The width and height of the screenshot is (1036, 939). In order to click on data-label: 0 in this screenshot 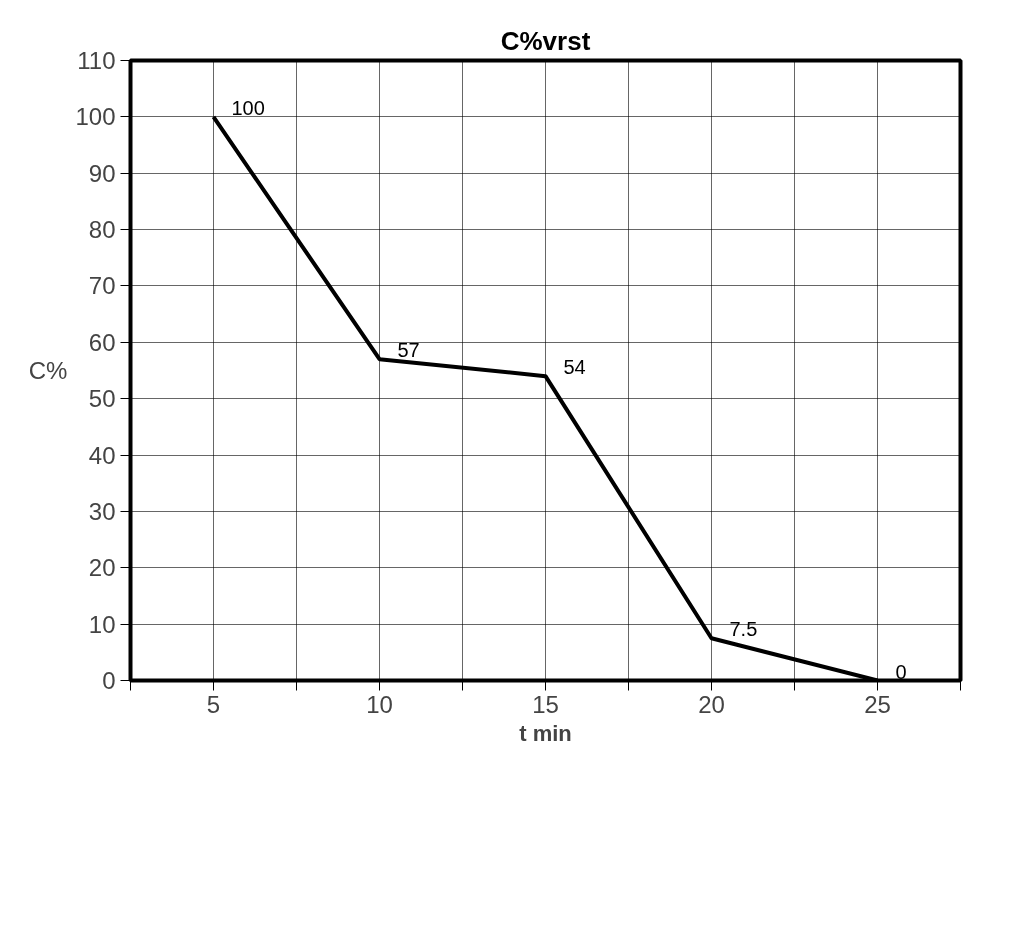, I will do `click(901, 671)`.